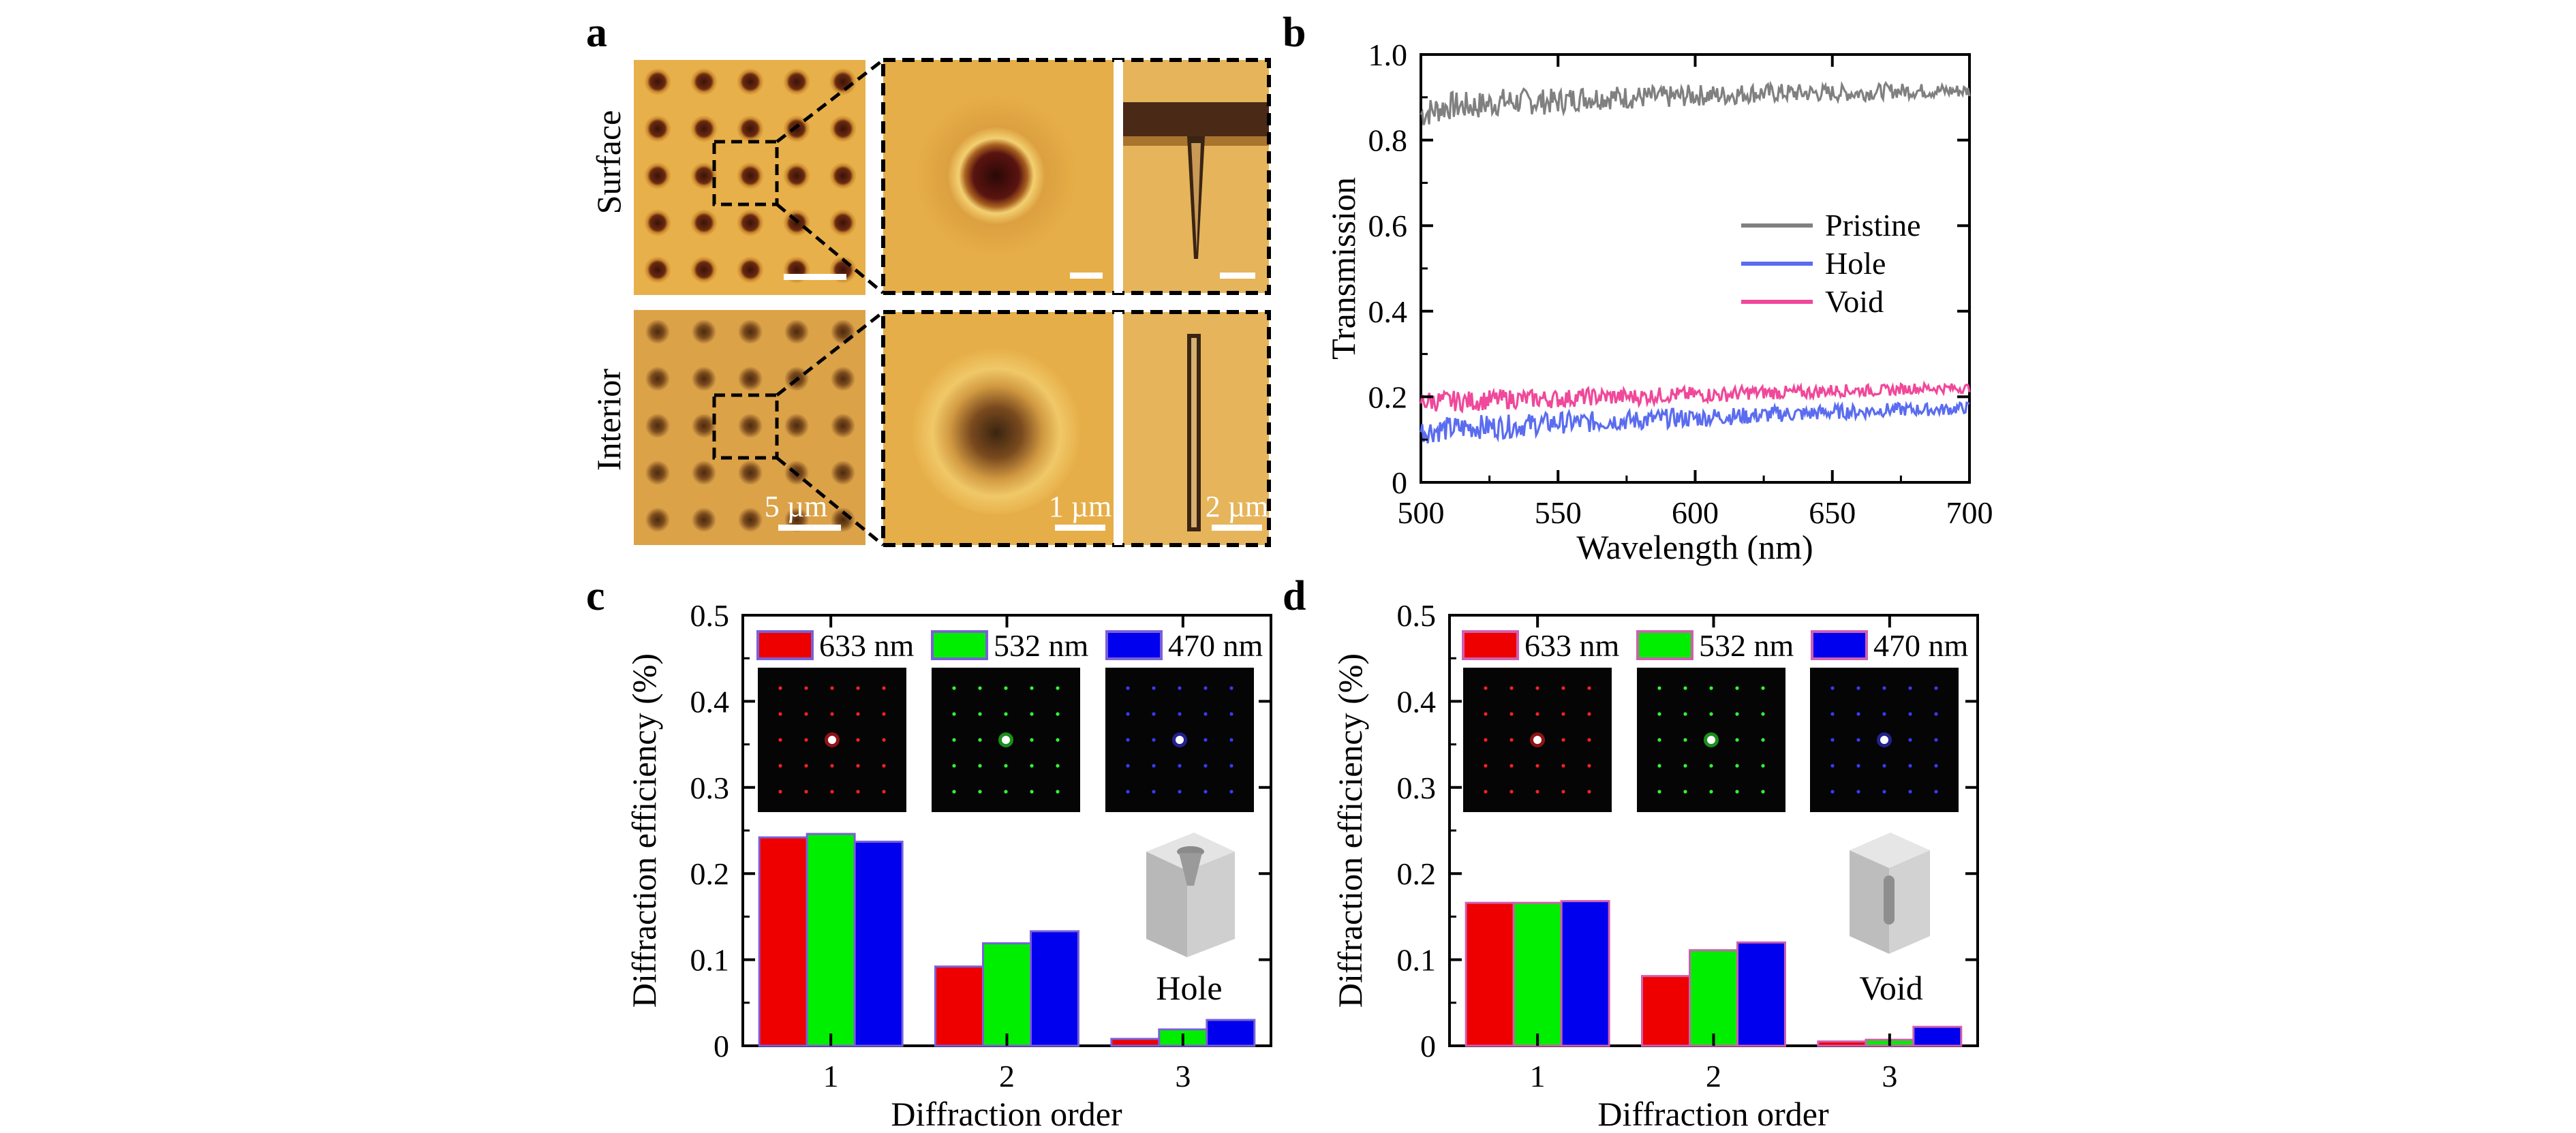  I want to click on y-tick-label: 0.4, so click(1417, 701).